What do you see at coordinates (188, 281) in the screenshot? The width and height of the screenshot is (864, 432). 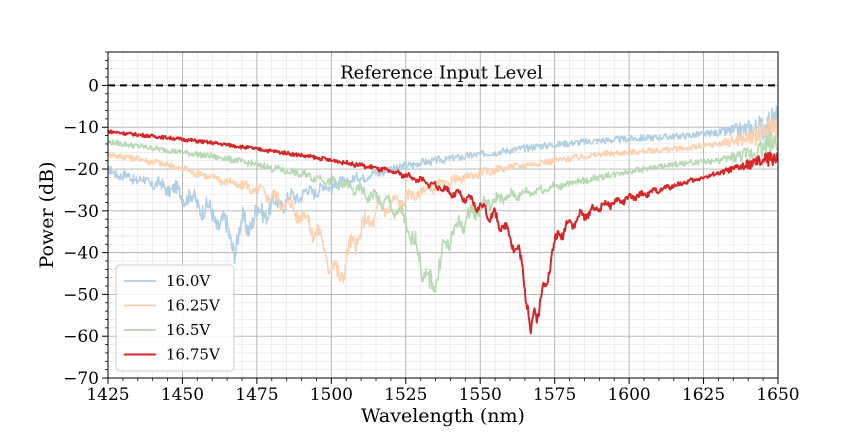 I see `legend-label: 16.0V` at bounding box center [188, 281].